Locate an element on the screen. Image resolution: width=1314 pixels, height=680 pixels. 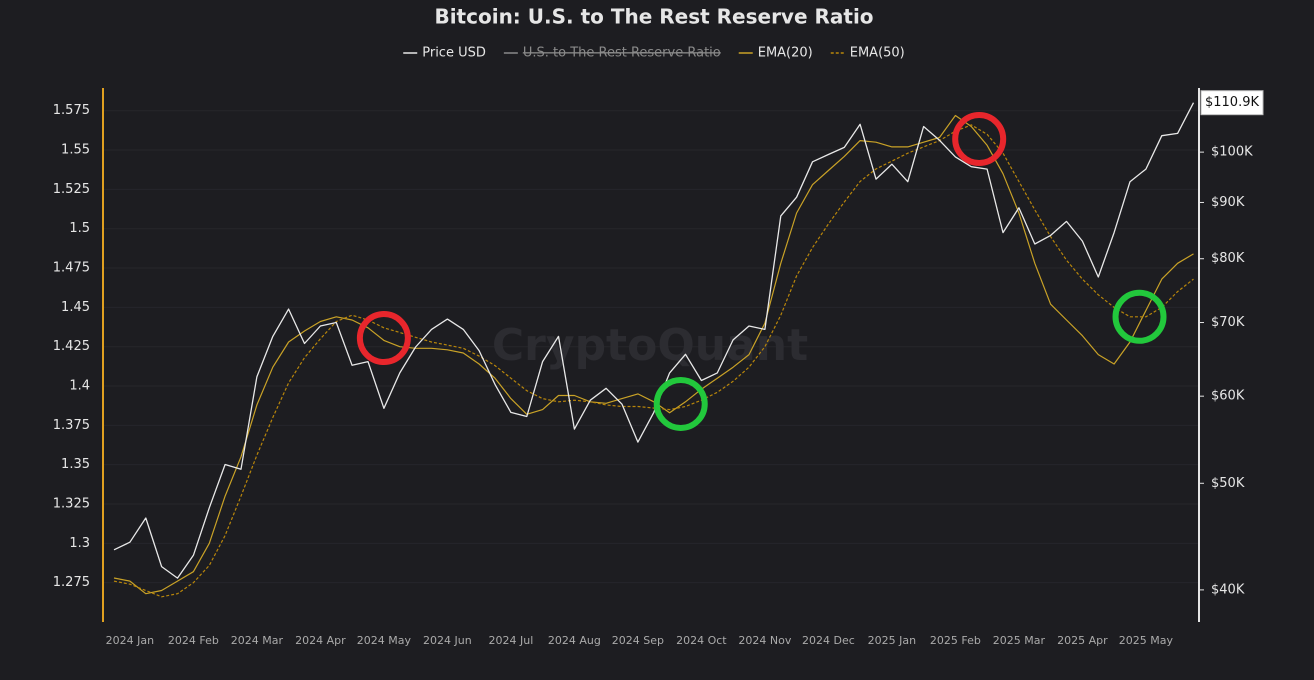
x-tick-label: 2024 Sep is located at coordinates (638, 640).